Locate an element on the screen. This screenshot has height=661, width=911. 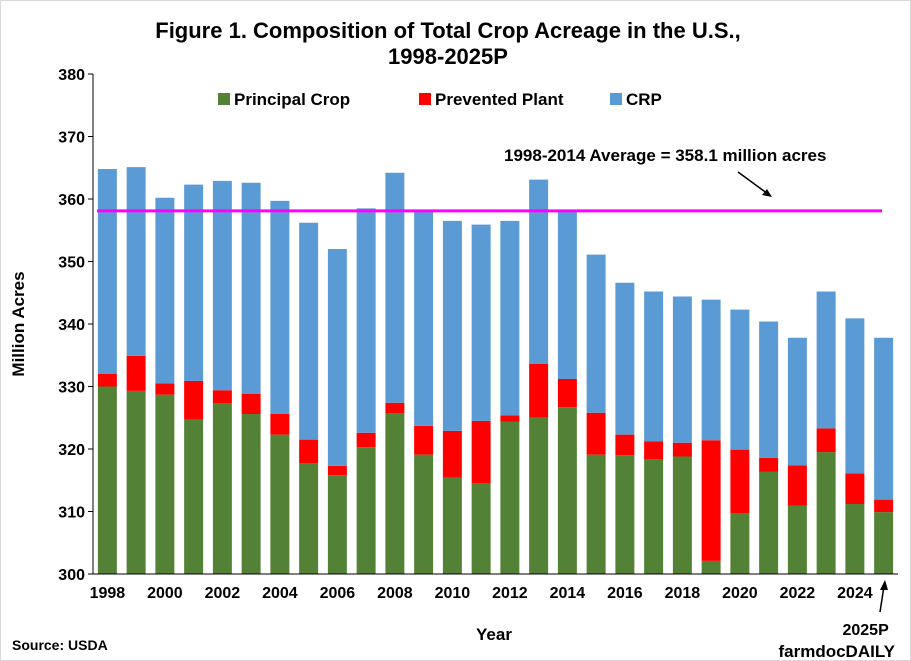
x-tick-label: 2004 is located at coordinates (280, 593).